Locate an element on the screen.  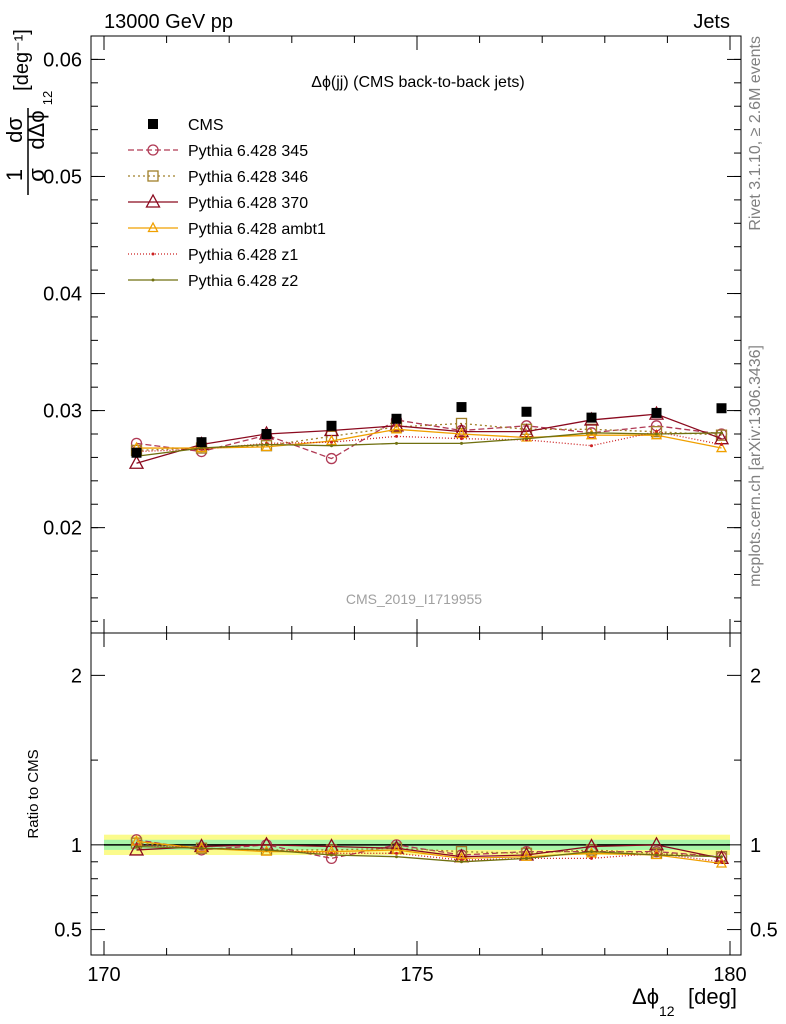
main-series-group is located at coordinates (429, 435).